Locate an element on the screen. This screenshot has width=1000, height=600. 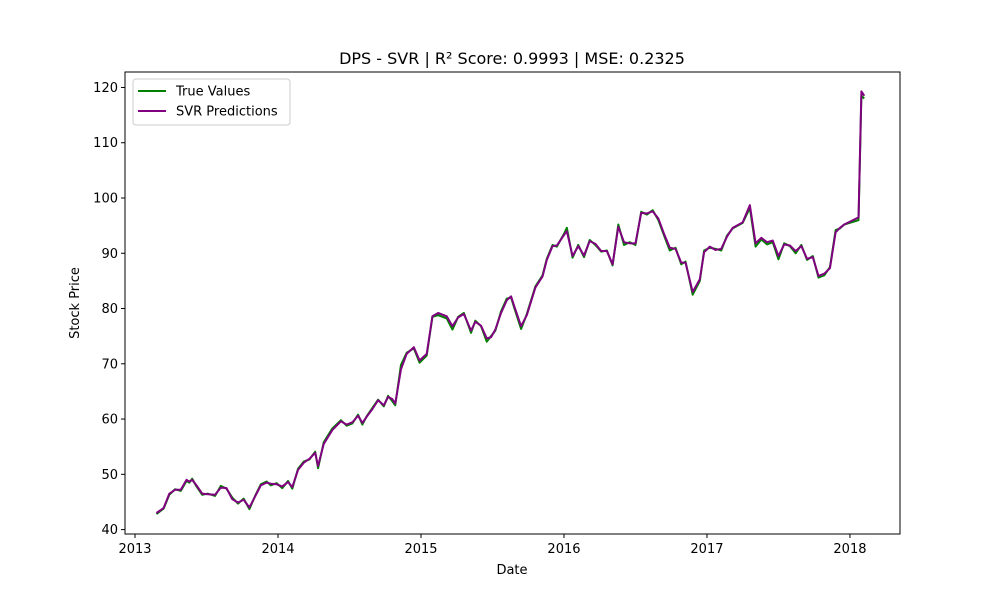
x-tick-label: 2018 is located at coordinates (849, 549).